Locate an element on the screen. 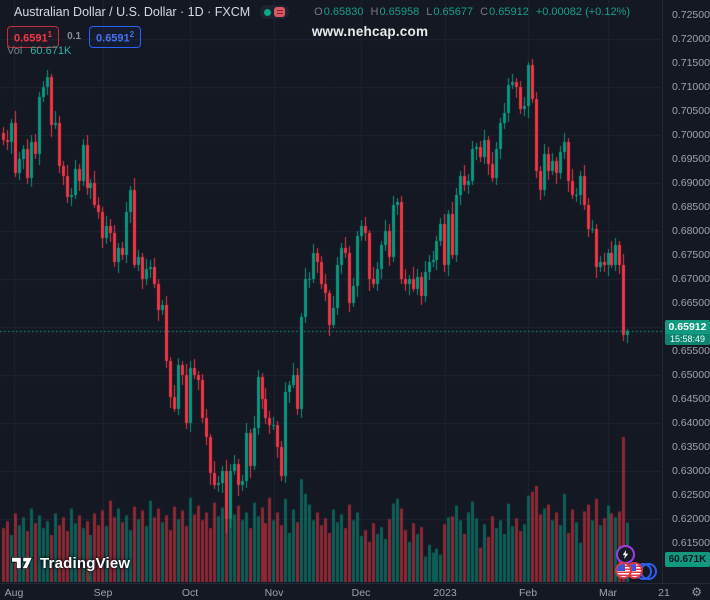 The width and height of the screenshot is (710, 600). price-axis-label: 0.71500 is located at coordinates (691, 63).